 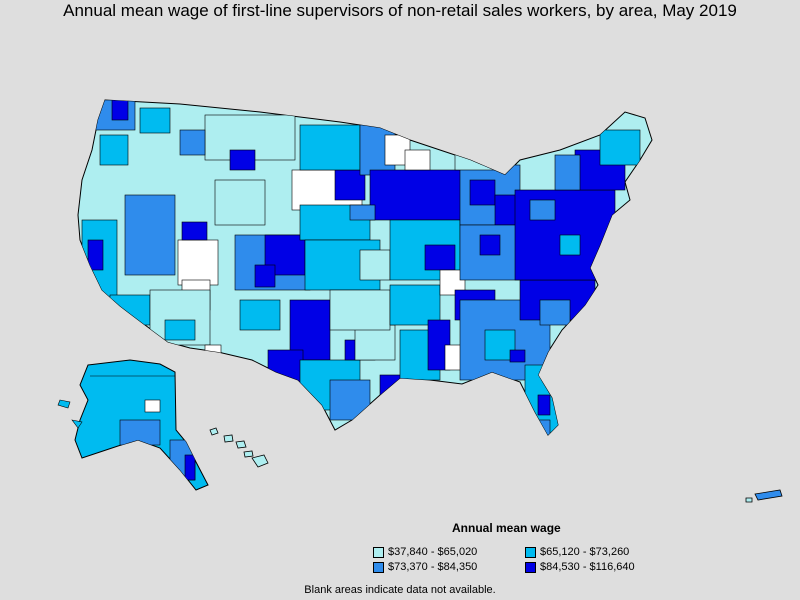 I want to click on hawaii-region, so click(x=239, y=447).